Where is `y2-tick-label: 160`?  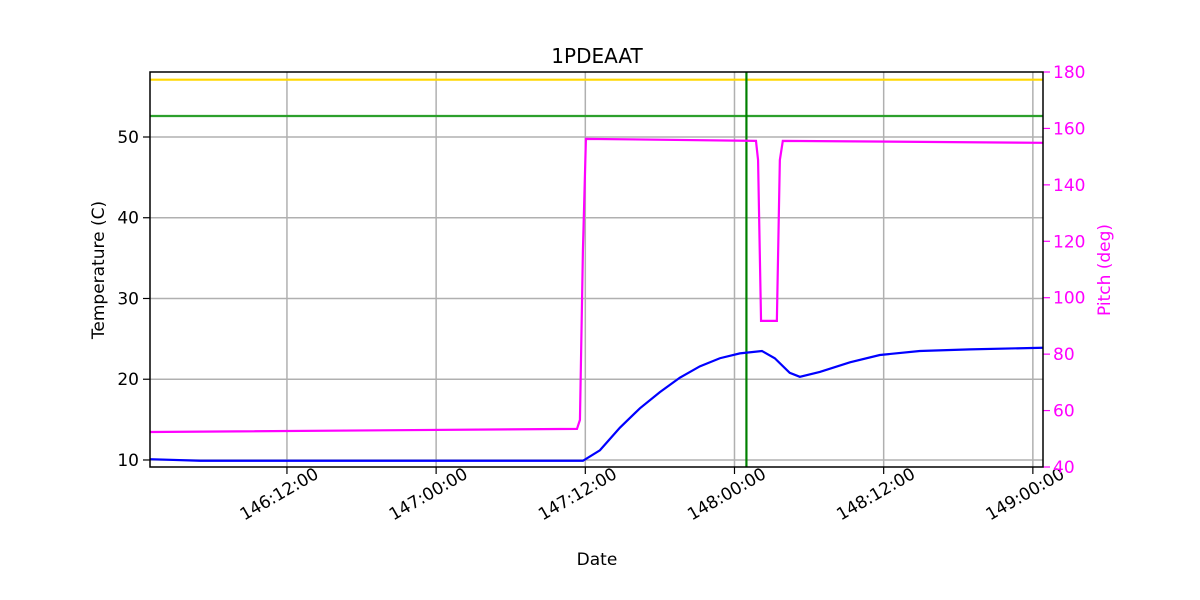 y2-tick-label: 160 is located at coordinates (1069, 129).